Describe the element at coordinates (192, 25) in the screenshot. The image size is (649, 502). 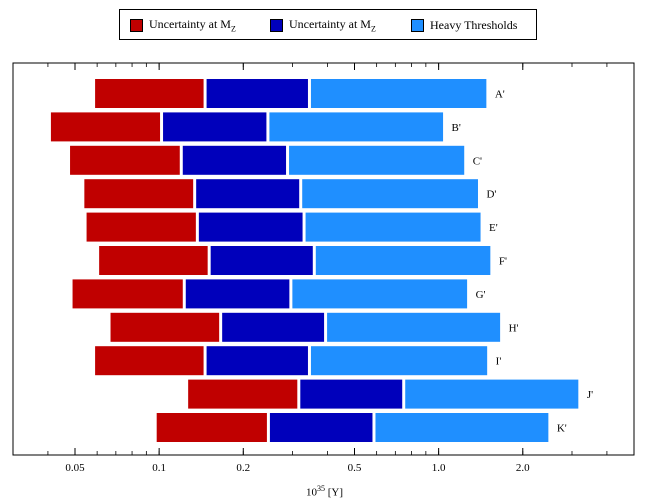
I see `legend-label-1: Uncertainty at MZ` at that location.